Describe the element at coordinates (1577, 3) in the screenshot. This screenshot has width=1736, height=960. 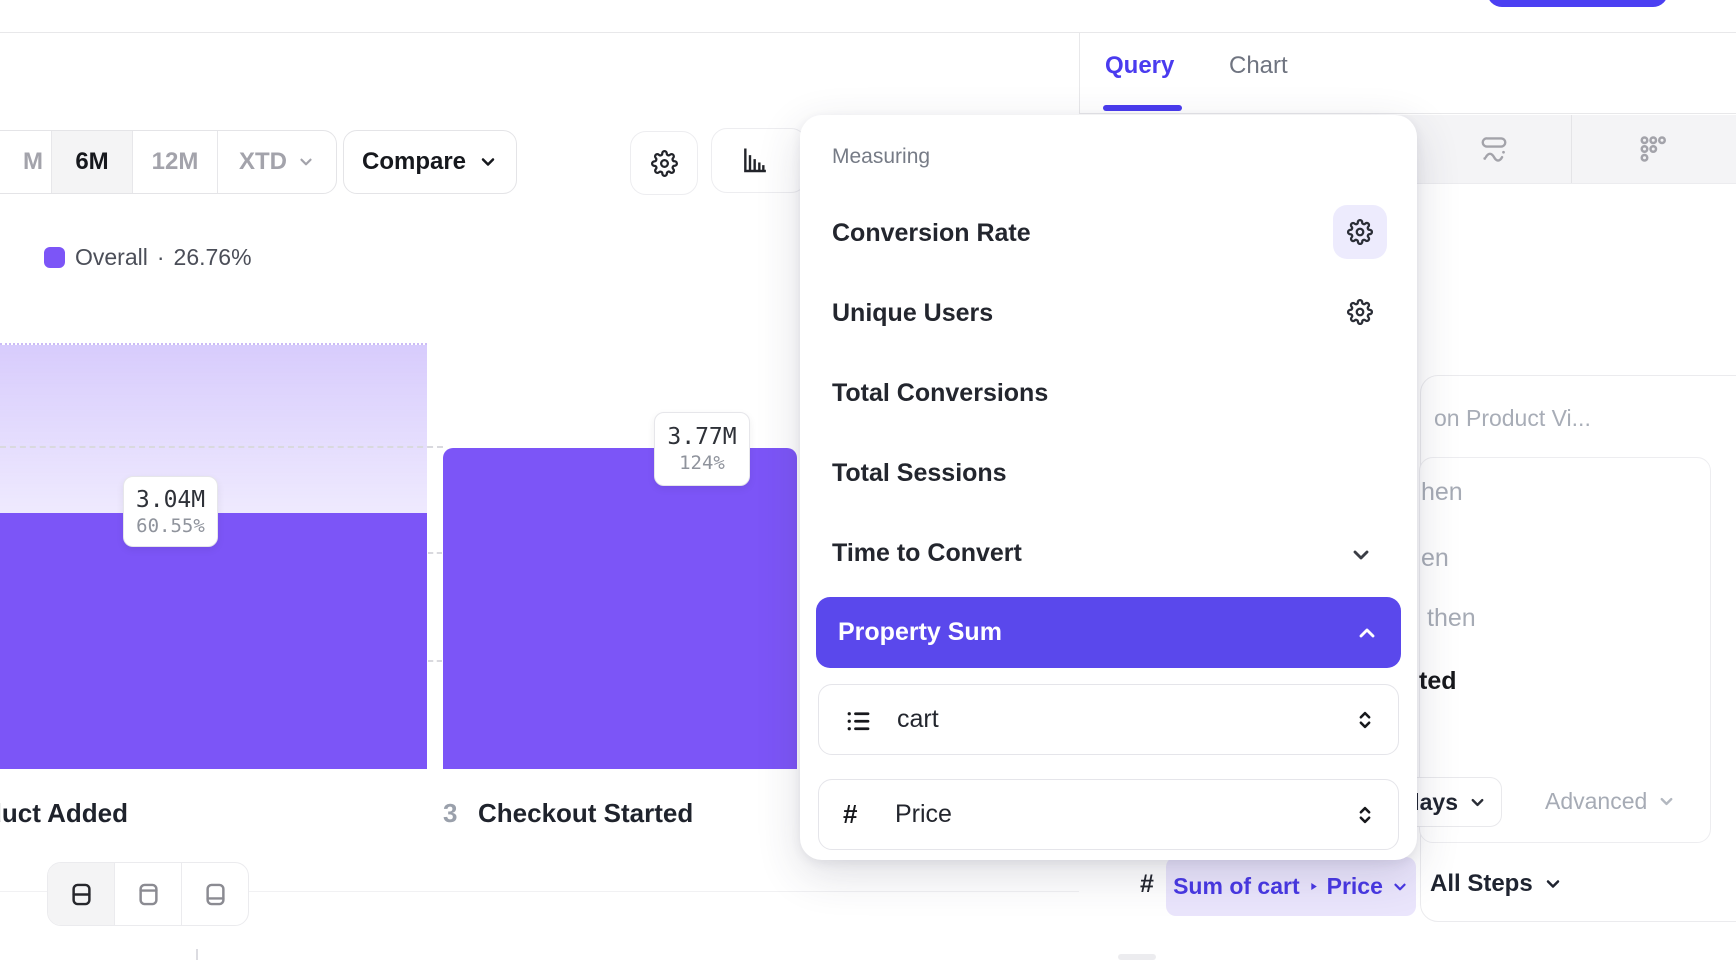
I see `primary-action-button-fragment` at that location.